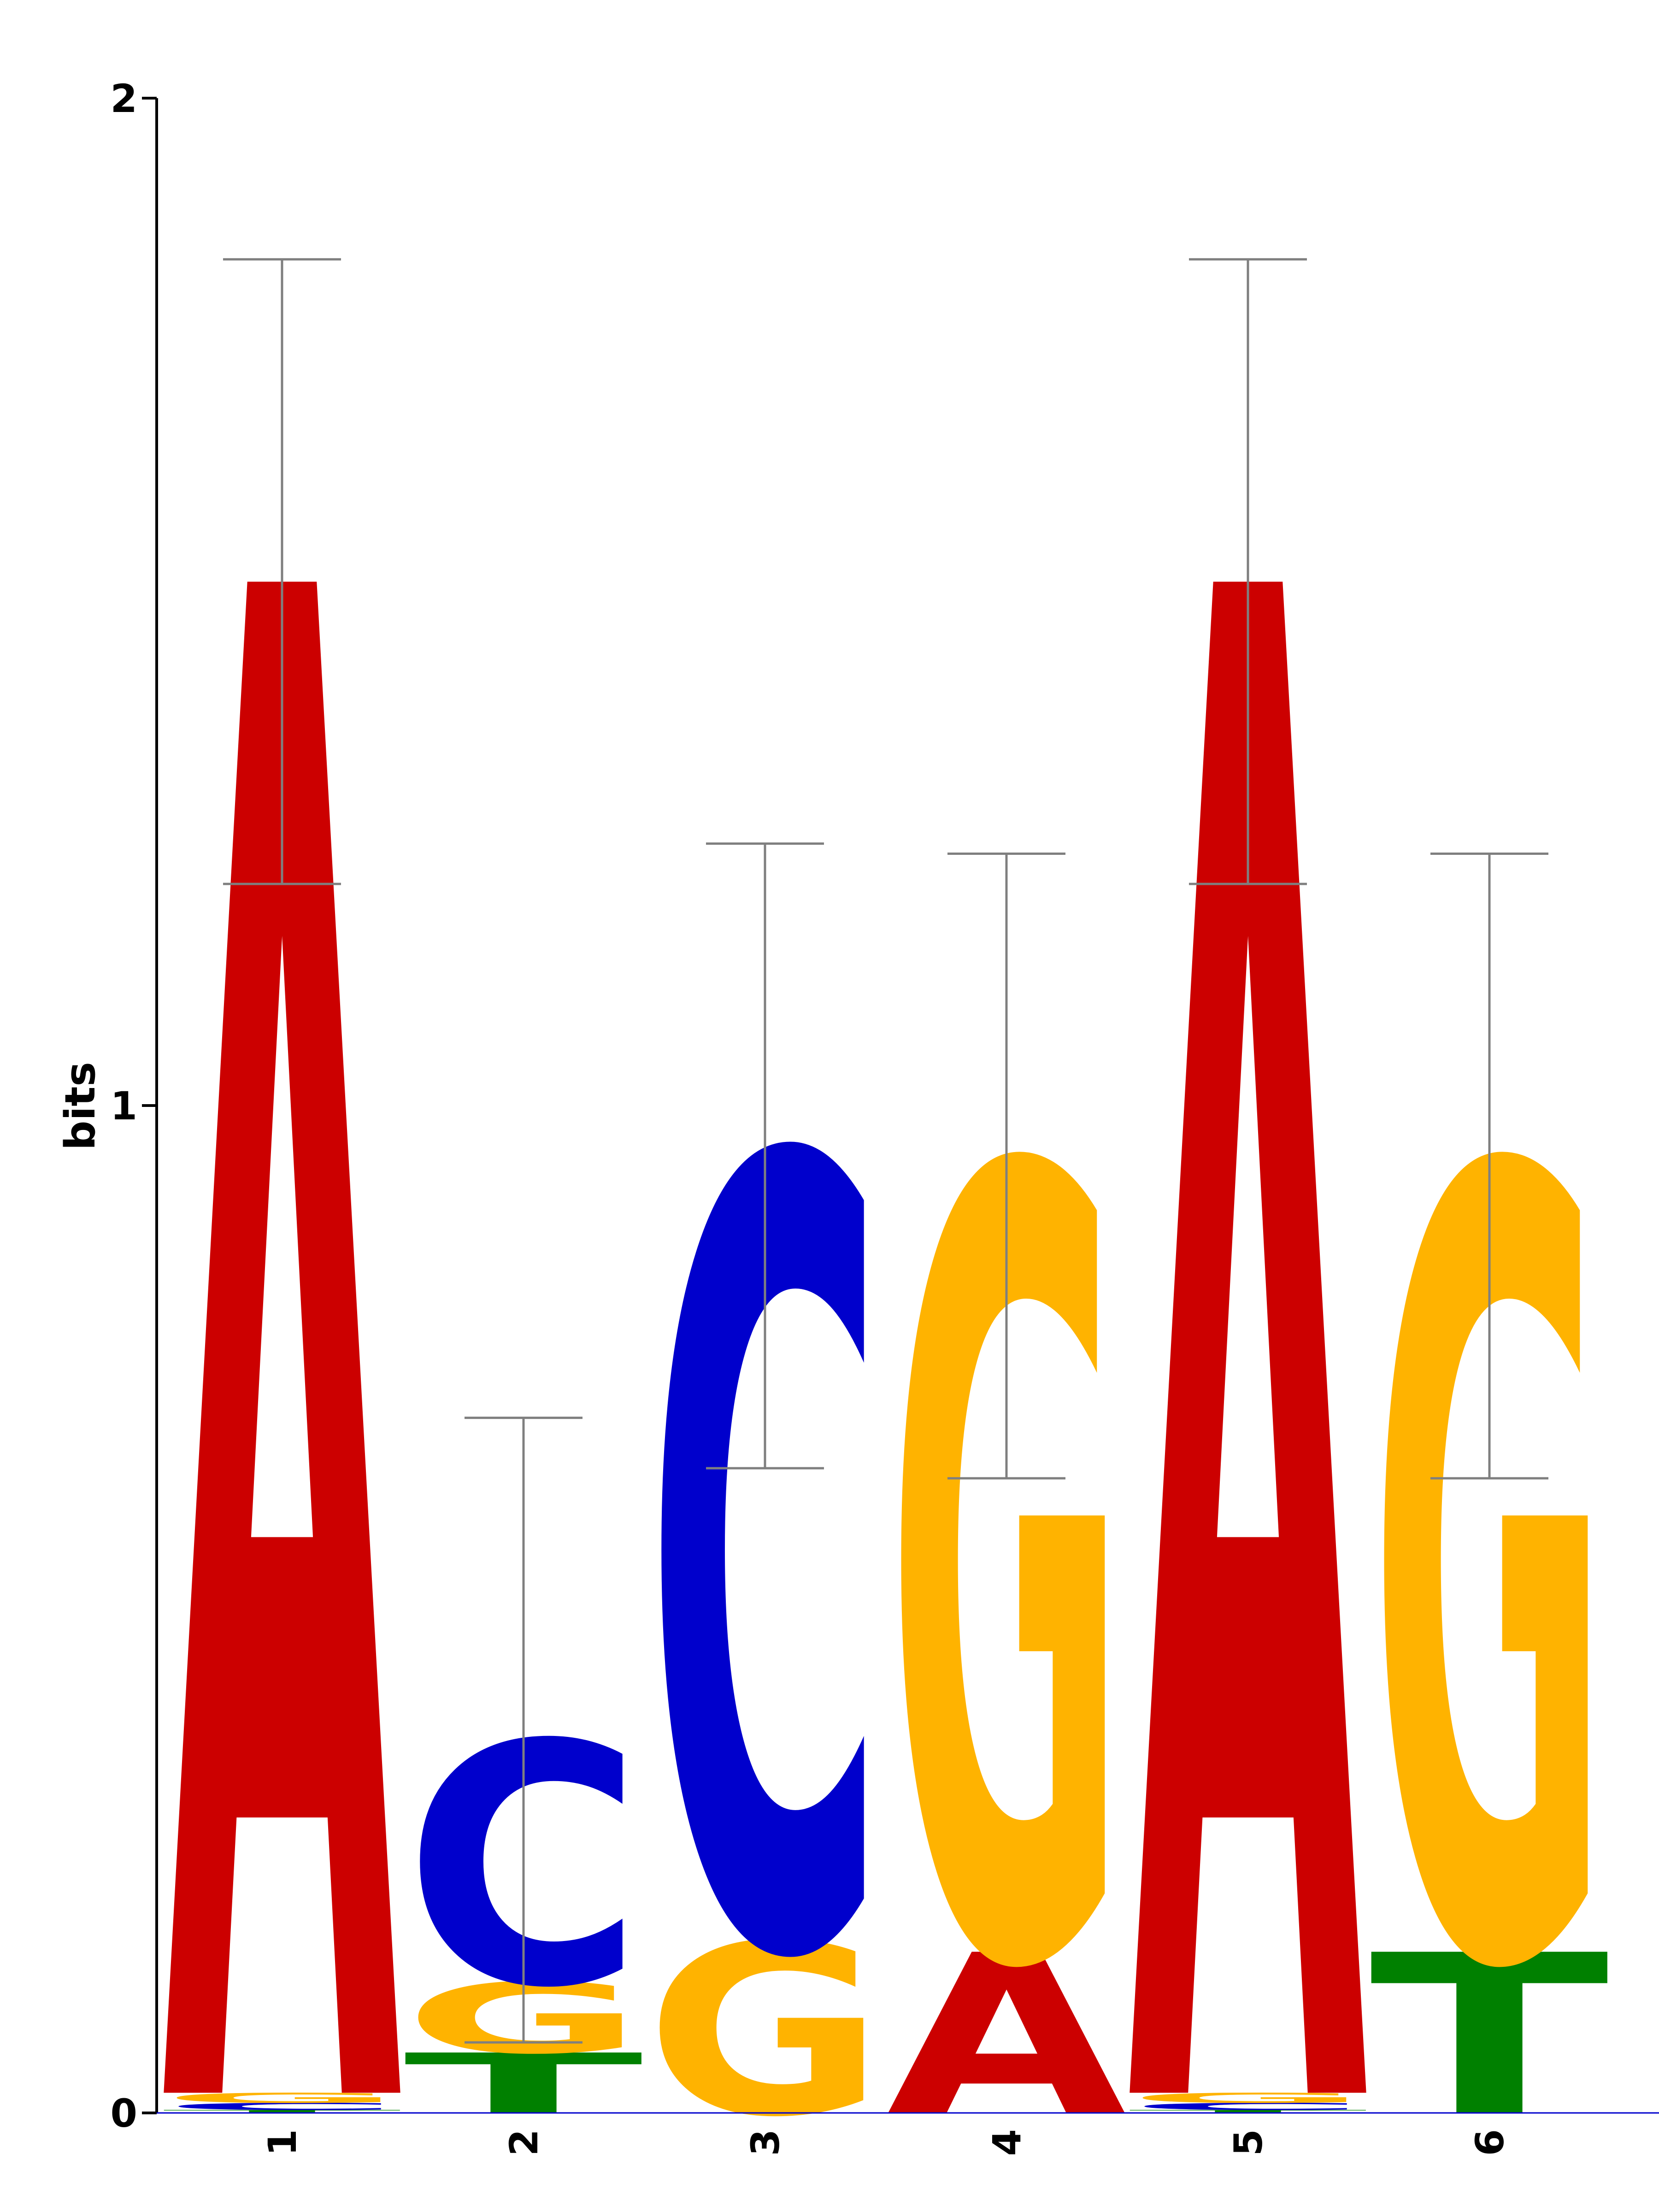  Describe the element at coordinates (124, 1106) in the screenshot. I see `y-tick-label: 1` at that location.